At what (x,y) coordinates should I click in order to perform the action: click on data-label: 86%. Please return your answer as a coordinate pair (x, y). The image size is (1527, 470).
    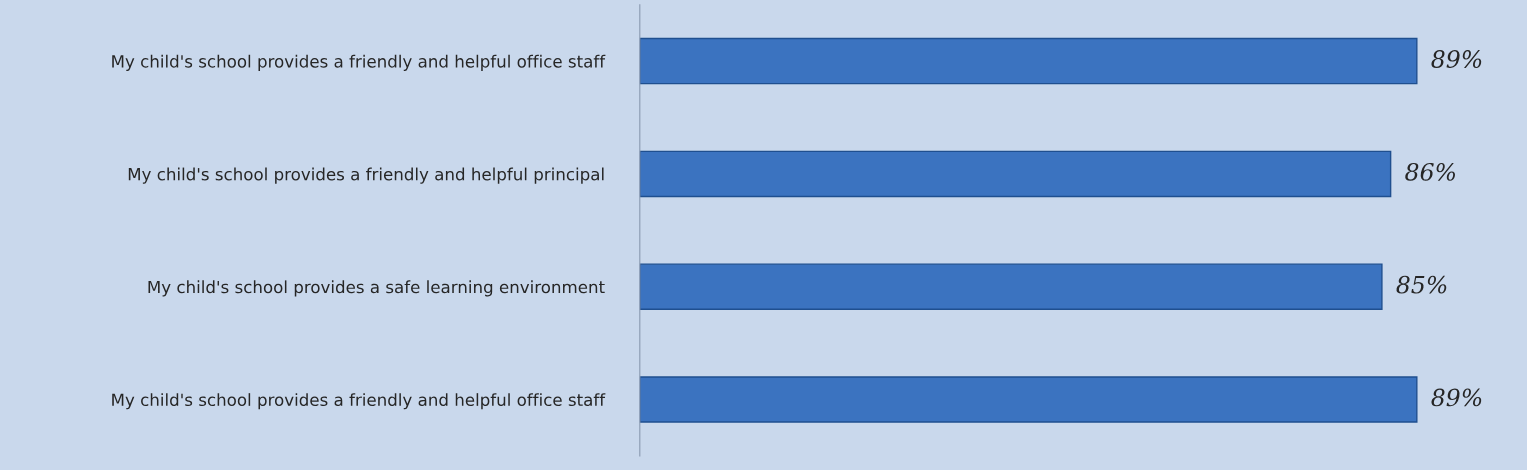
    Looking at the image, I should click on (1430, 171).